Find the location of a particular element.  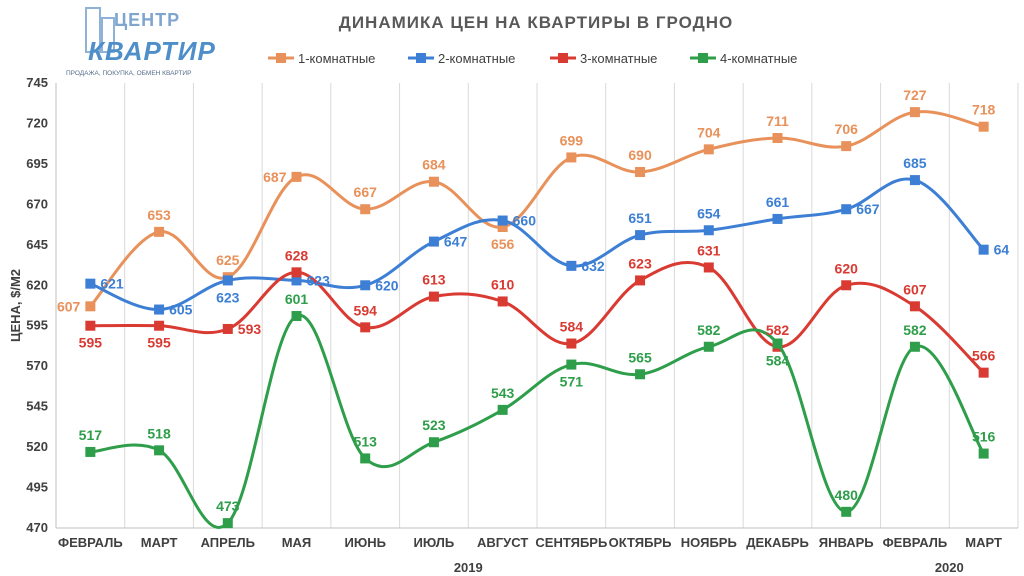

data-label-s2: 651 is located at coordinates (640, 218).